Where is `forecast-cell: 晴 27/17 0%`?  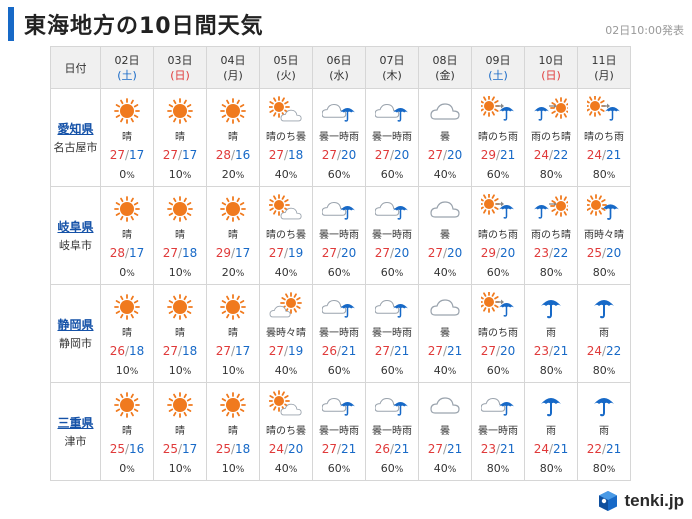 forecast-cell: 晴 27/17 0% is located at coordinates (127, 137).